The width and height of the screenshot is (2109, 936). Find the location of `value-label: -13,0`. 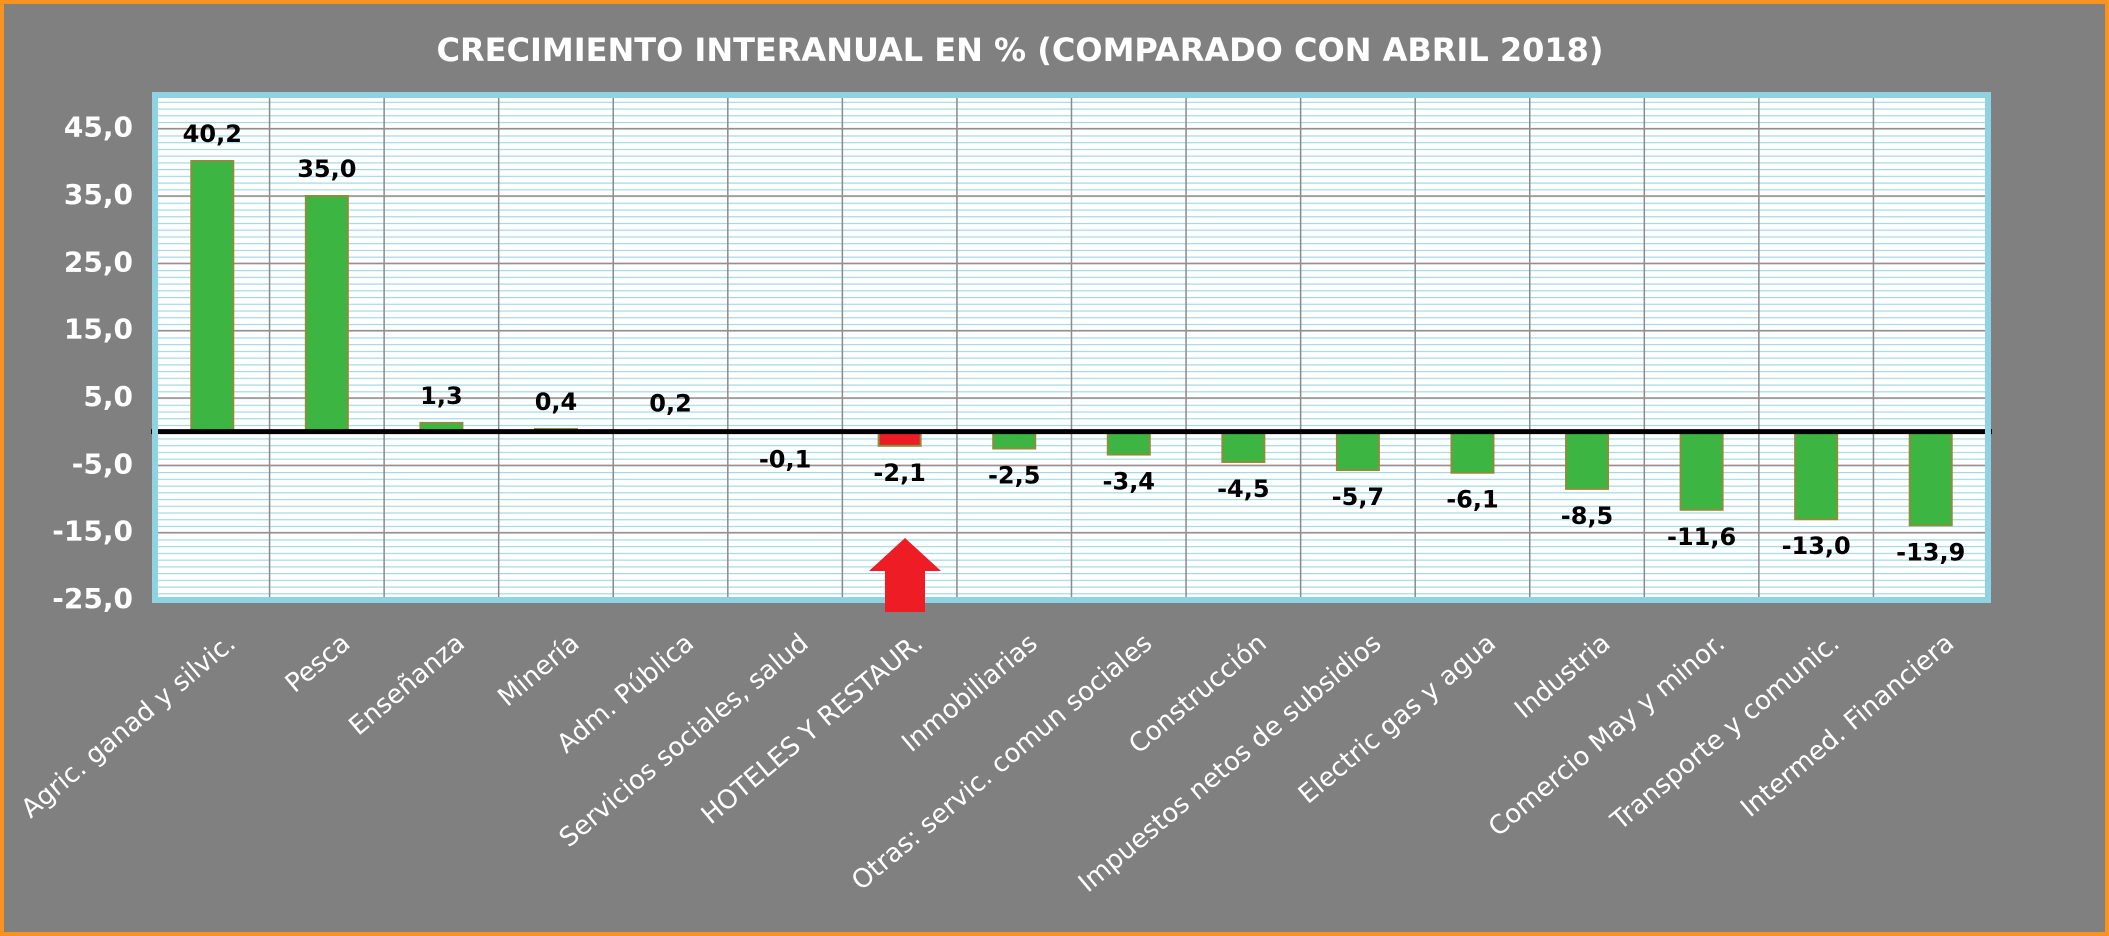

value-label: -13,0 is located at coordinates (1816, 546).